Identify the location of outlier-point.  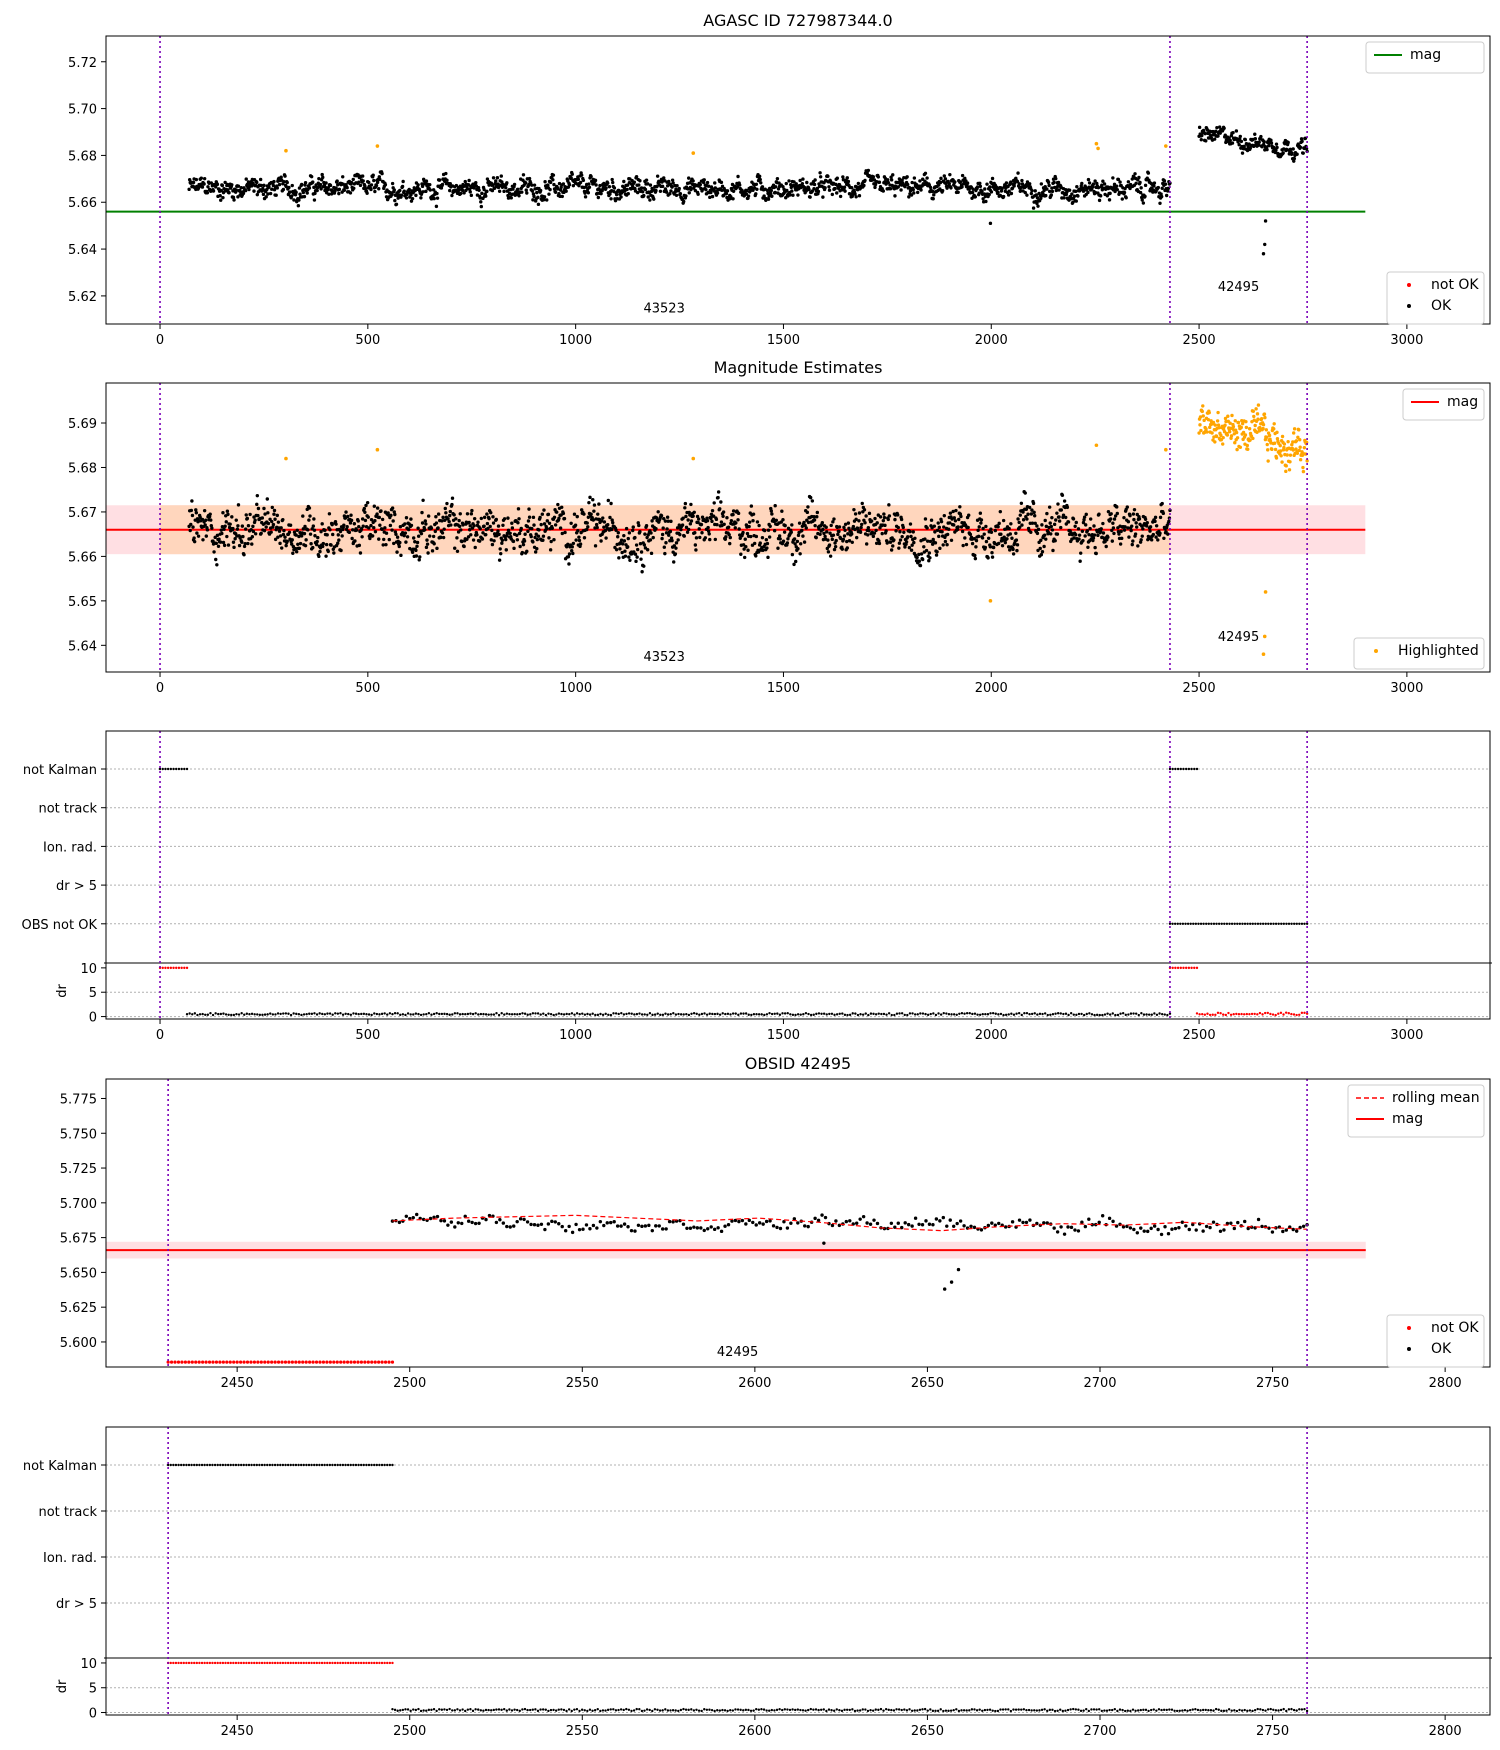
(958, 1269).